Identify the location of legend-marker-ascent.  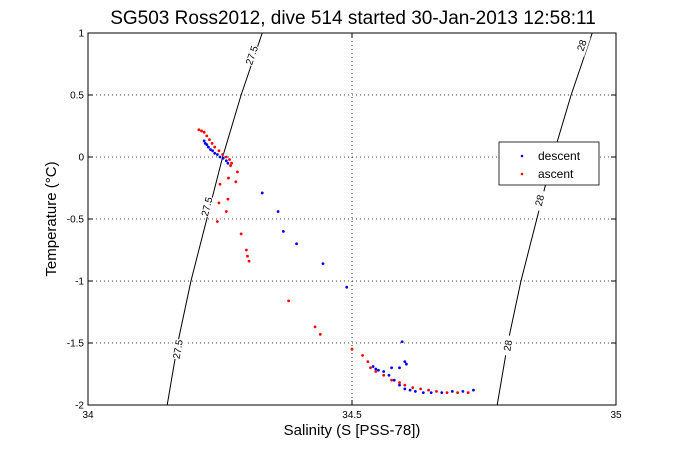
(522, 174).